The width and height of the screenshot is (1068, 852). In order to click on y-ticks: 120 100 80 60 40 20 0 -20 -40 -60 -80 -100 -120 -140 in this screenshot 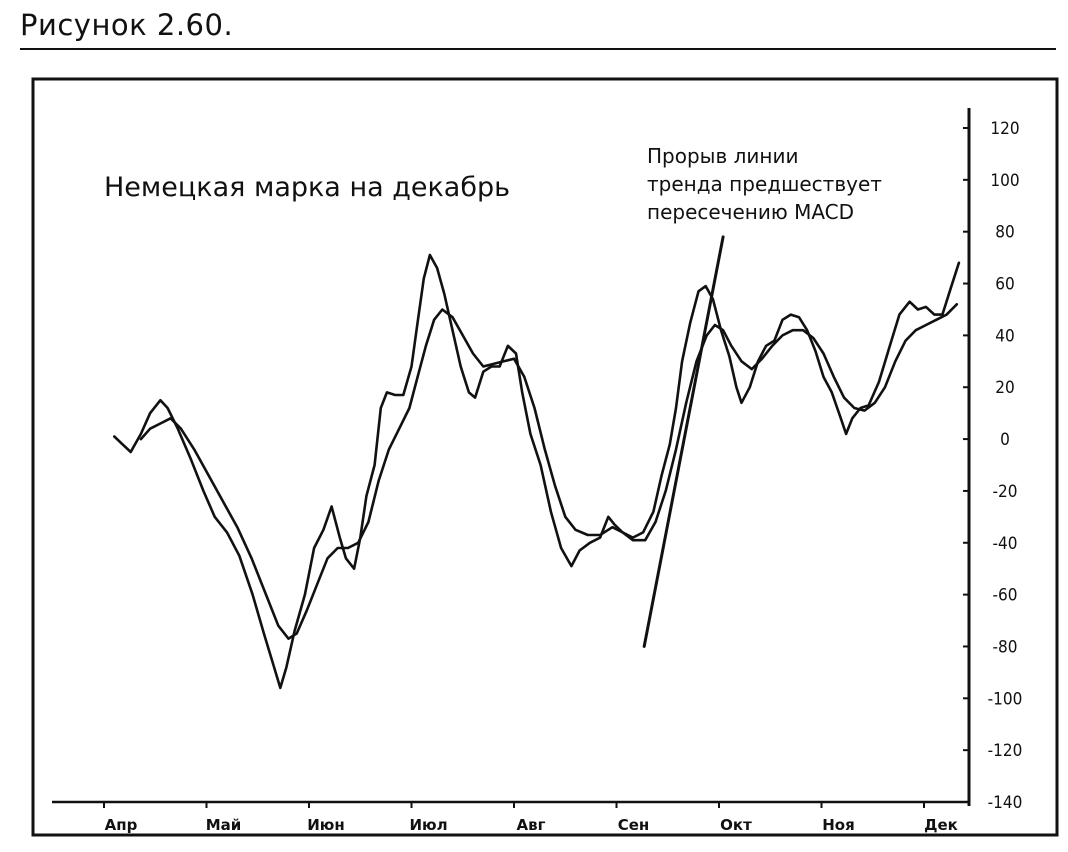, I will do `click(992, 466)`.